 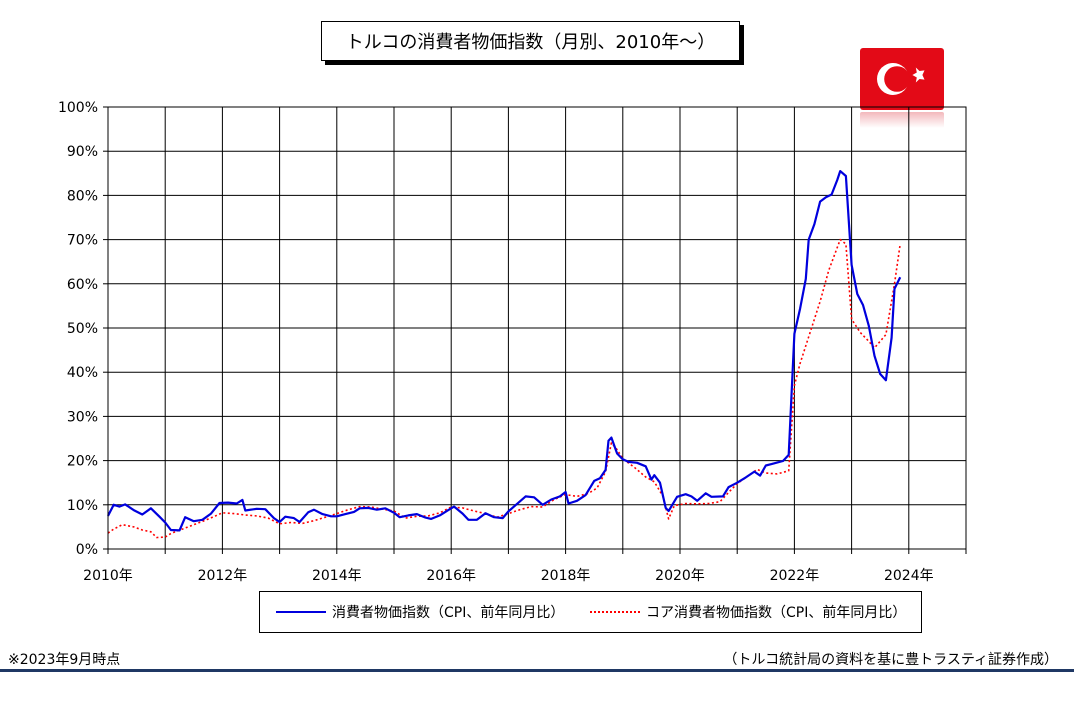 I want to click on legend-swatch-cpi, so click(x=301, y=612).